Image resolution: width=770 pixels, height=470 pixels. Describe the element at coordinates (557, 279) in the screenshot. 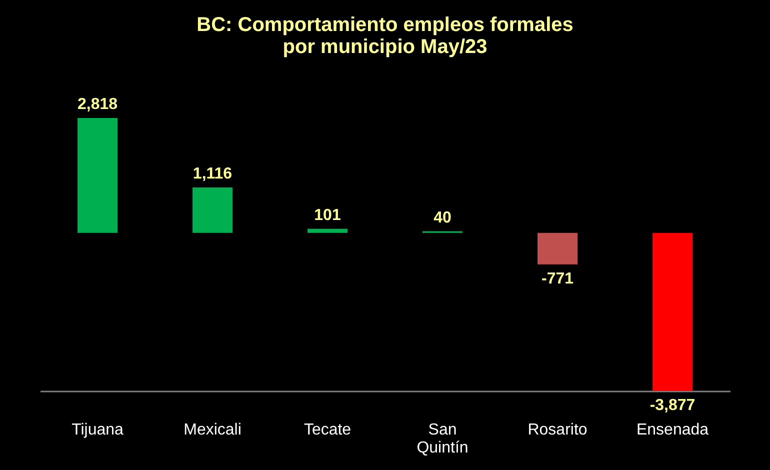

I see `data-label: -771` at that location.